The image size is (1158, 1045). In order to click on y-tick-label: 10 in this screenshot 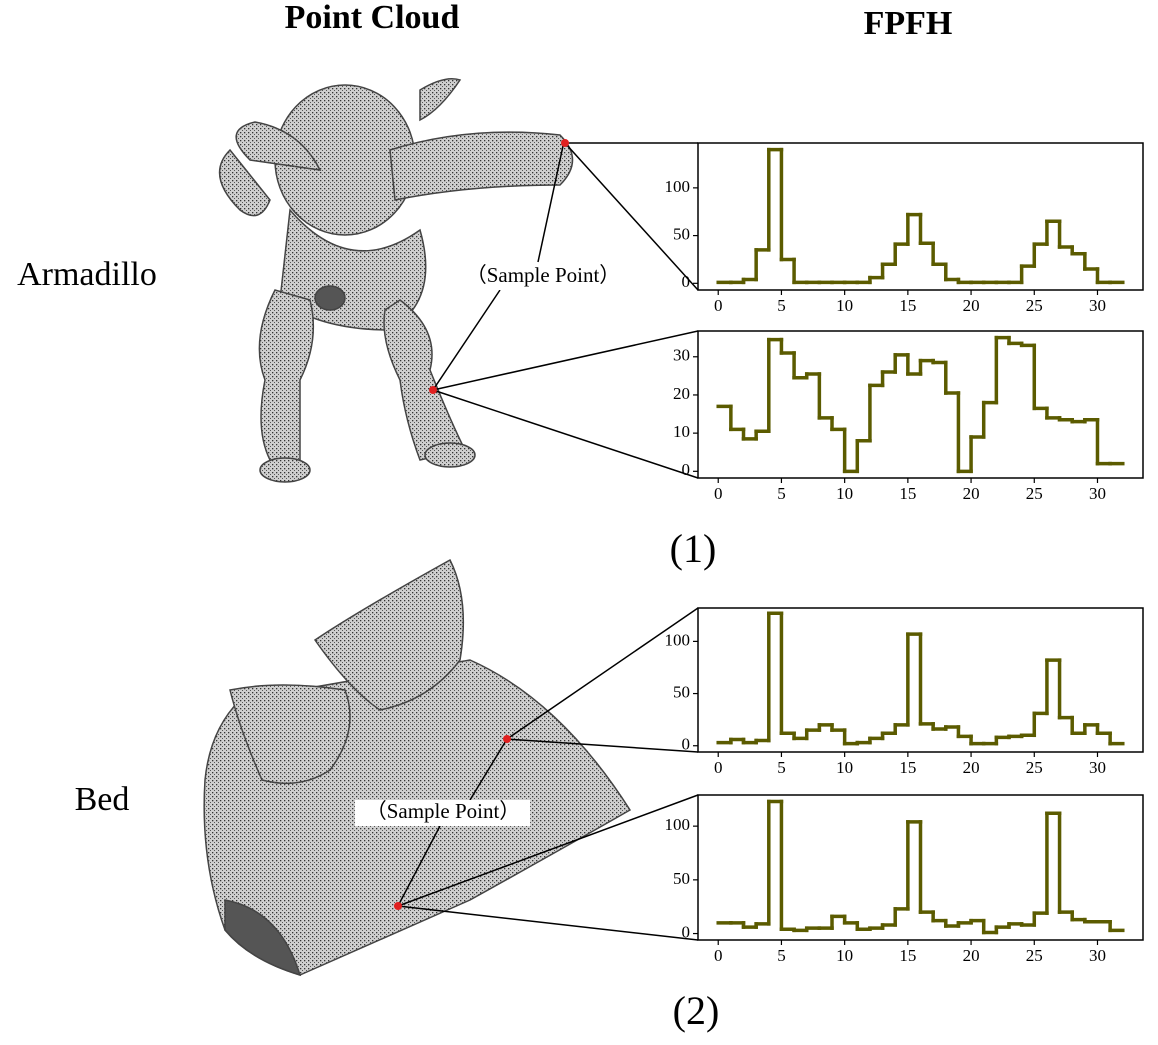, I will do `click(681, 431)`.